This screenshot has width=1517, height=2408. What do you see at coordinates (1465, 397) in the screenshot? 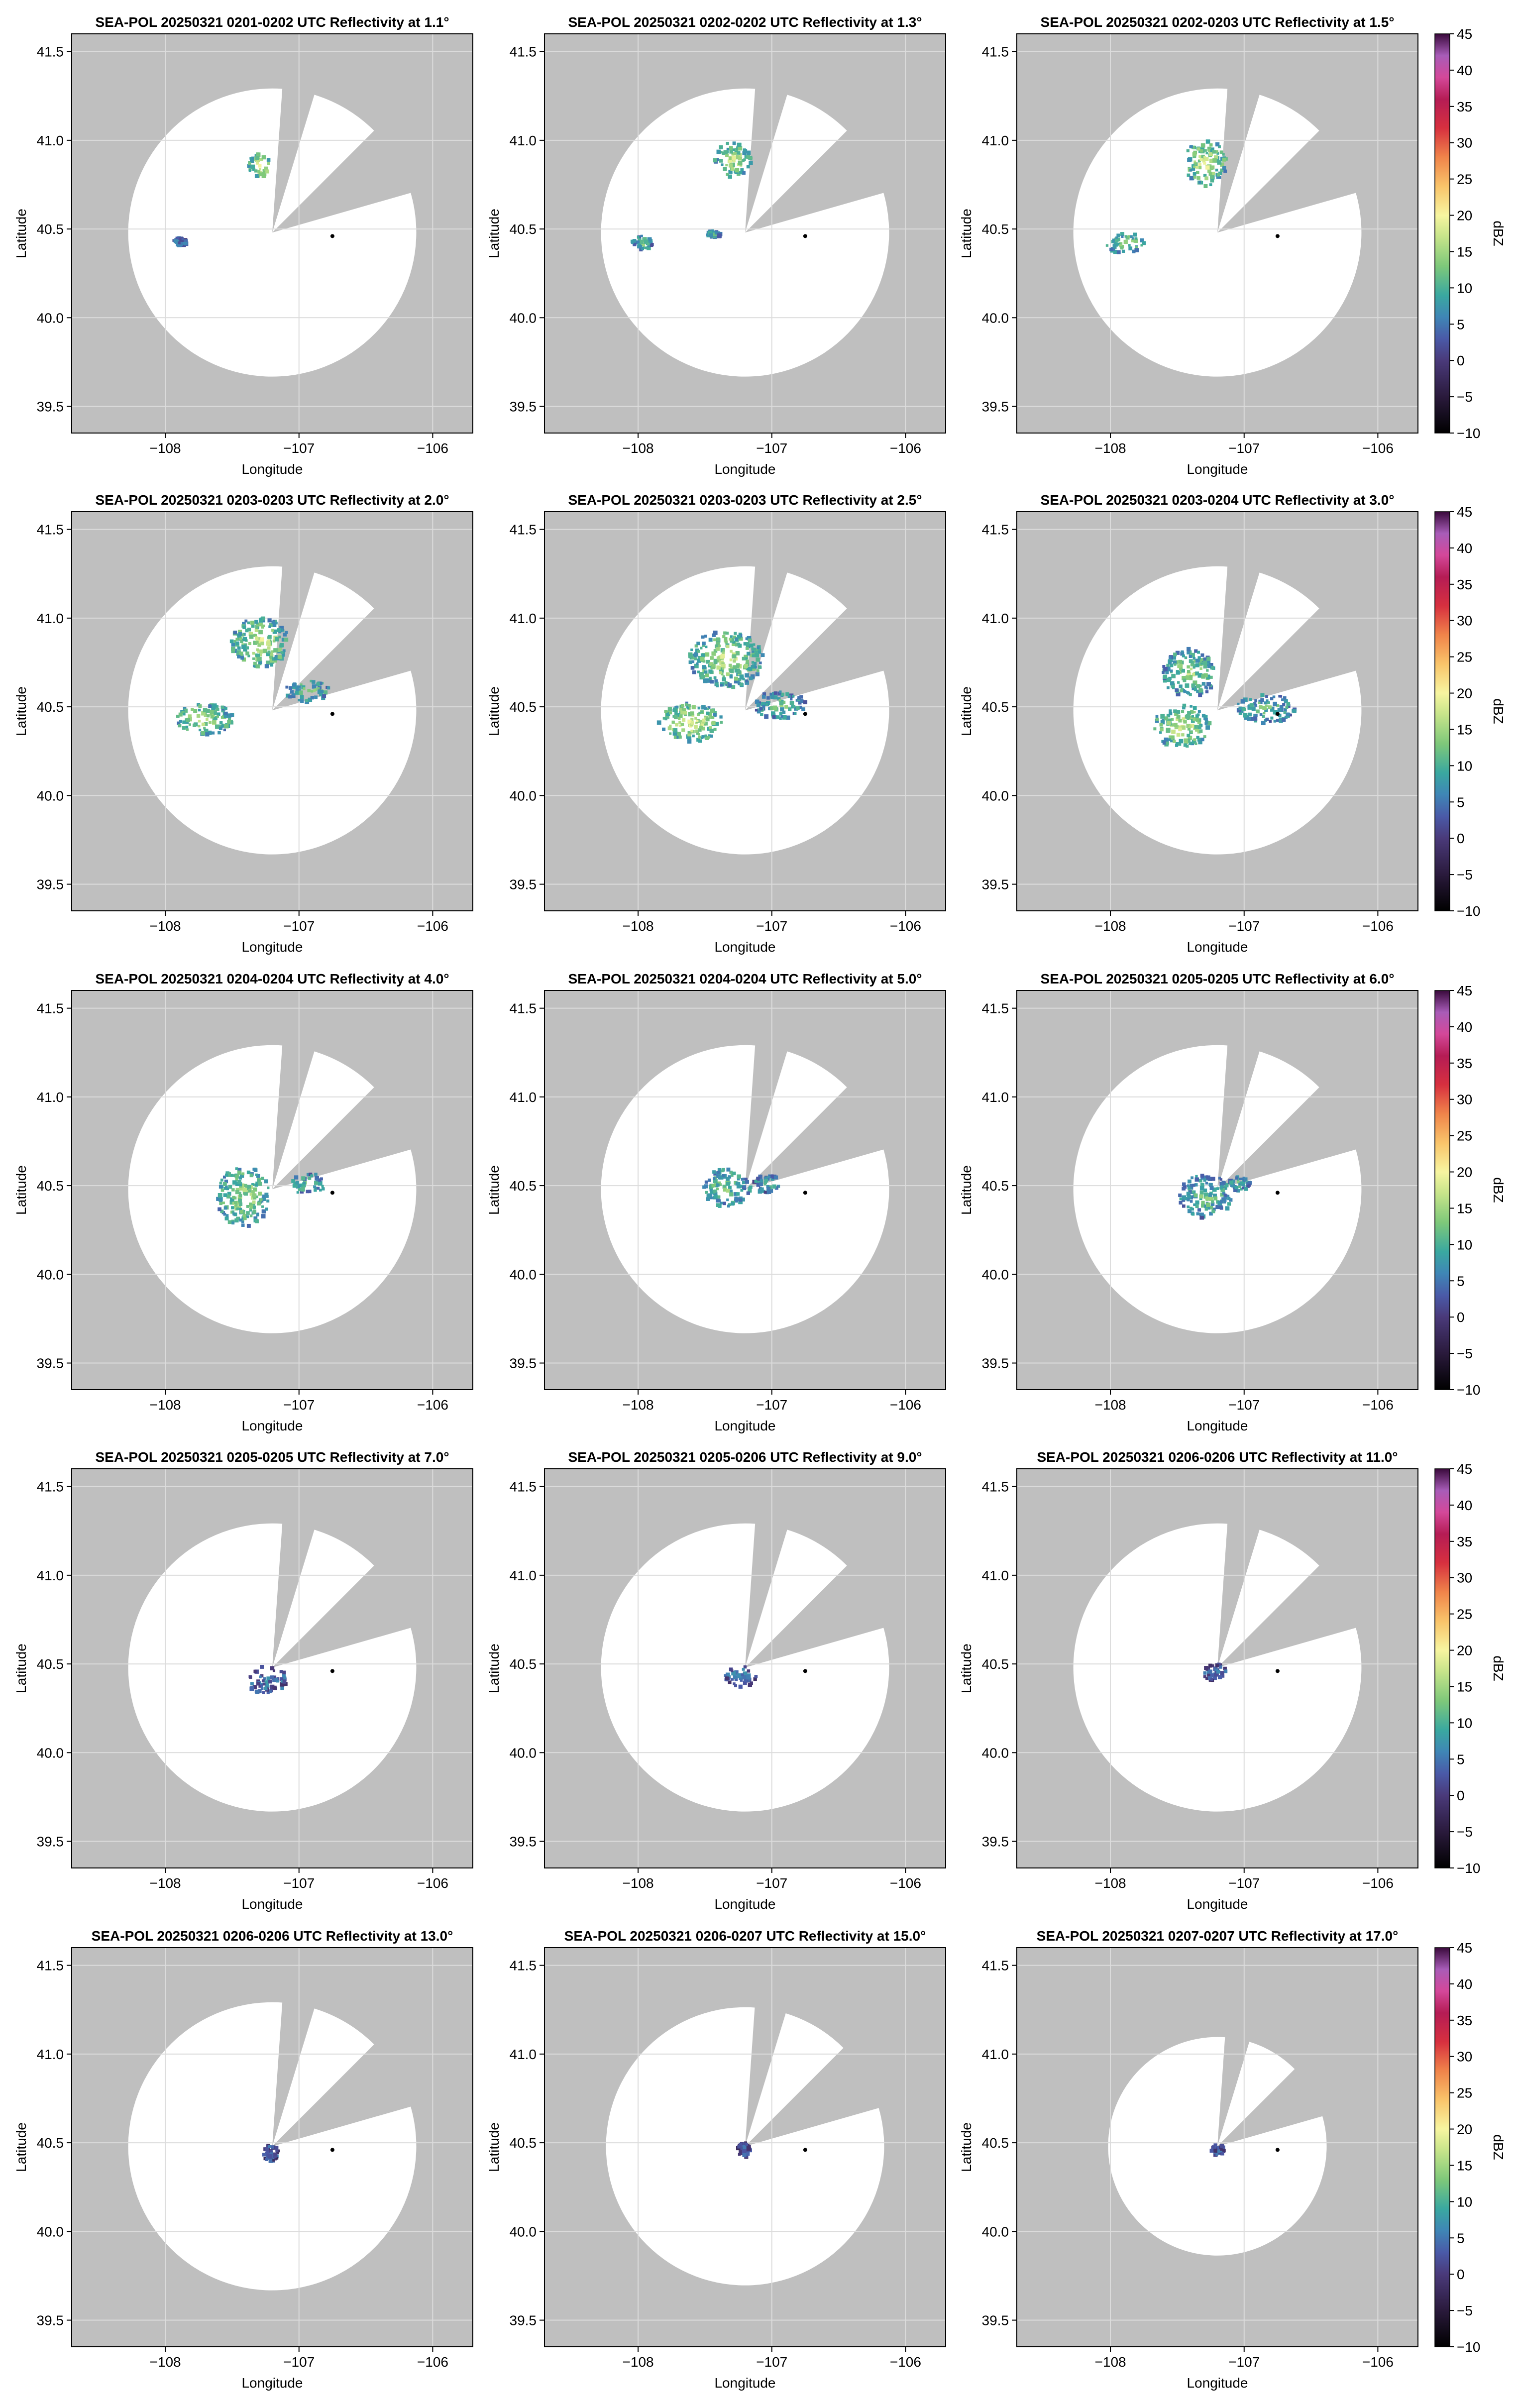
I see `colorbar-tick-label: −5` at bounding box center [1465, 397].